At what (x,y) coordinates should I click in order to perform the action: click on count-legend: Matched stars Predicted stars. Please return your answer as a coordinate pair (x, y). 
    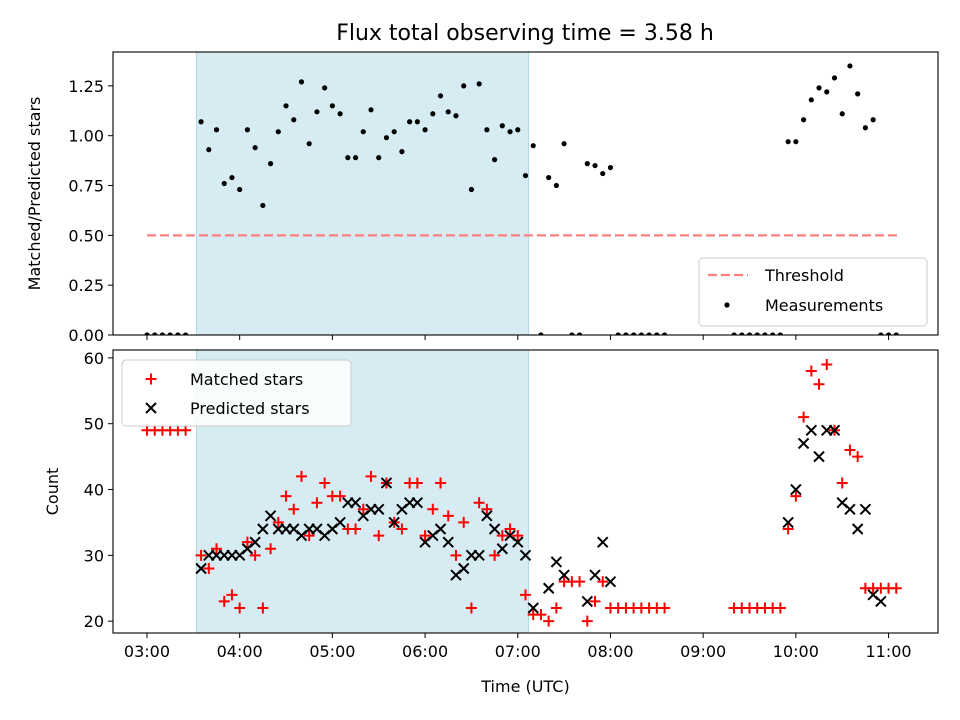
    Looking at the image, I should click on (236, 393).